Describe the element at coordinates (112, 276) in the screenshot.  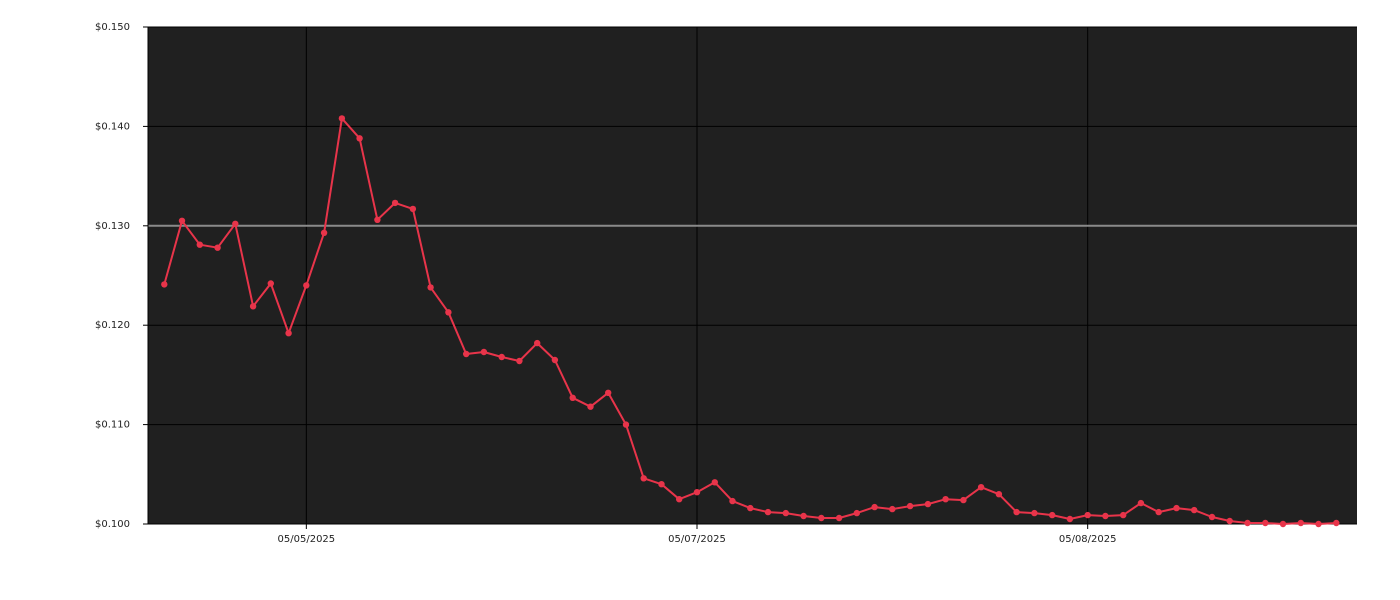
I see `y-axis-tick-labels: $0.100 $0.110 $0.120 $0.130 $0.140 $0.150` at that location.